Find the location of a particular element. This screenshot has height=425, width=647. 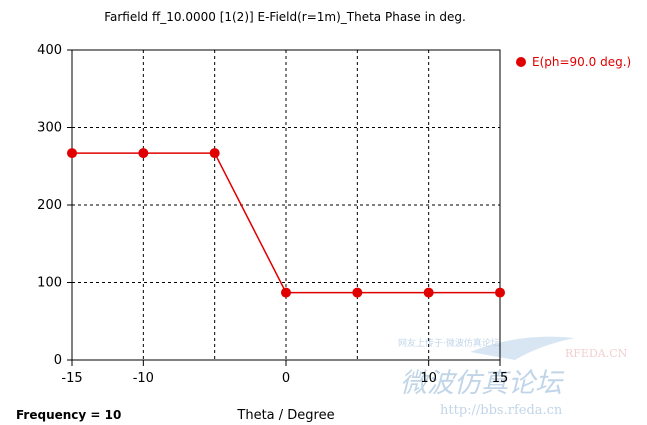

x-tick-label: -10 is located at coordinates (143, 378).